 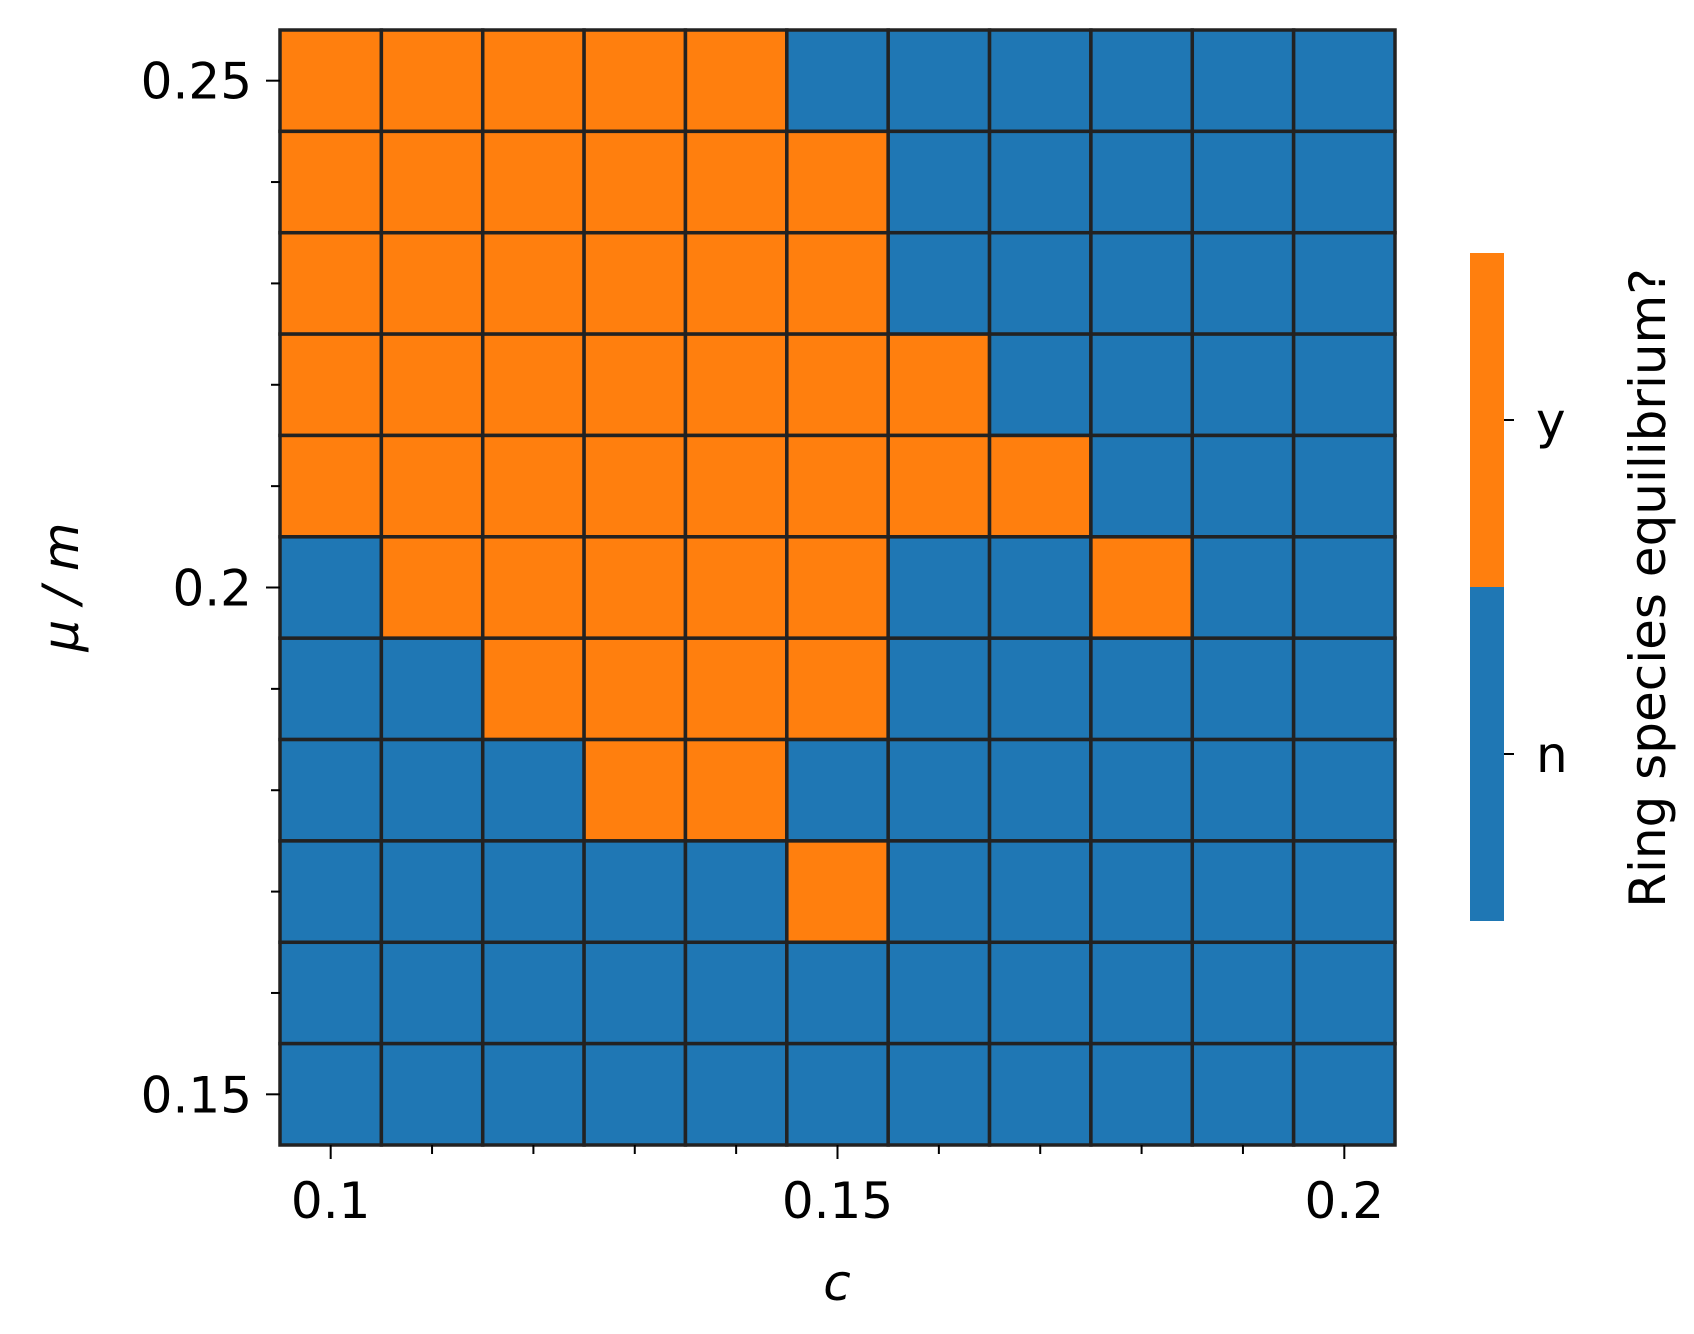 I want to click on colorbar: yn, so click(x=1519, y=587).